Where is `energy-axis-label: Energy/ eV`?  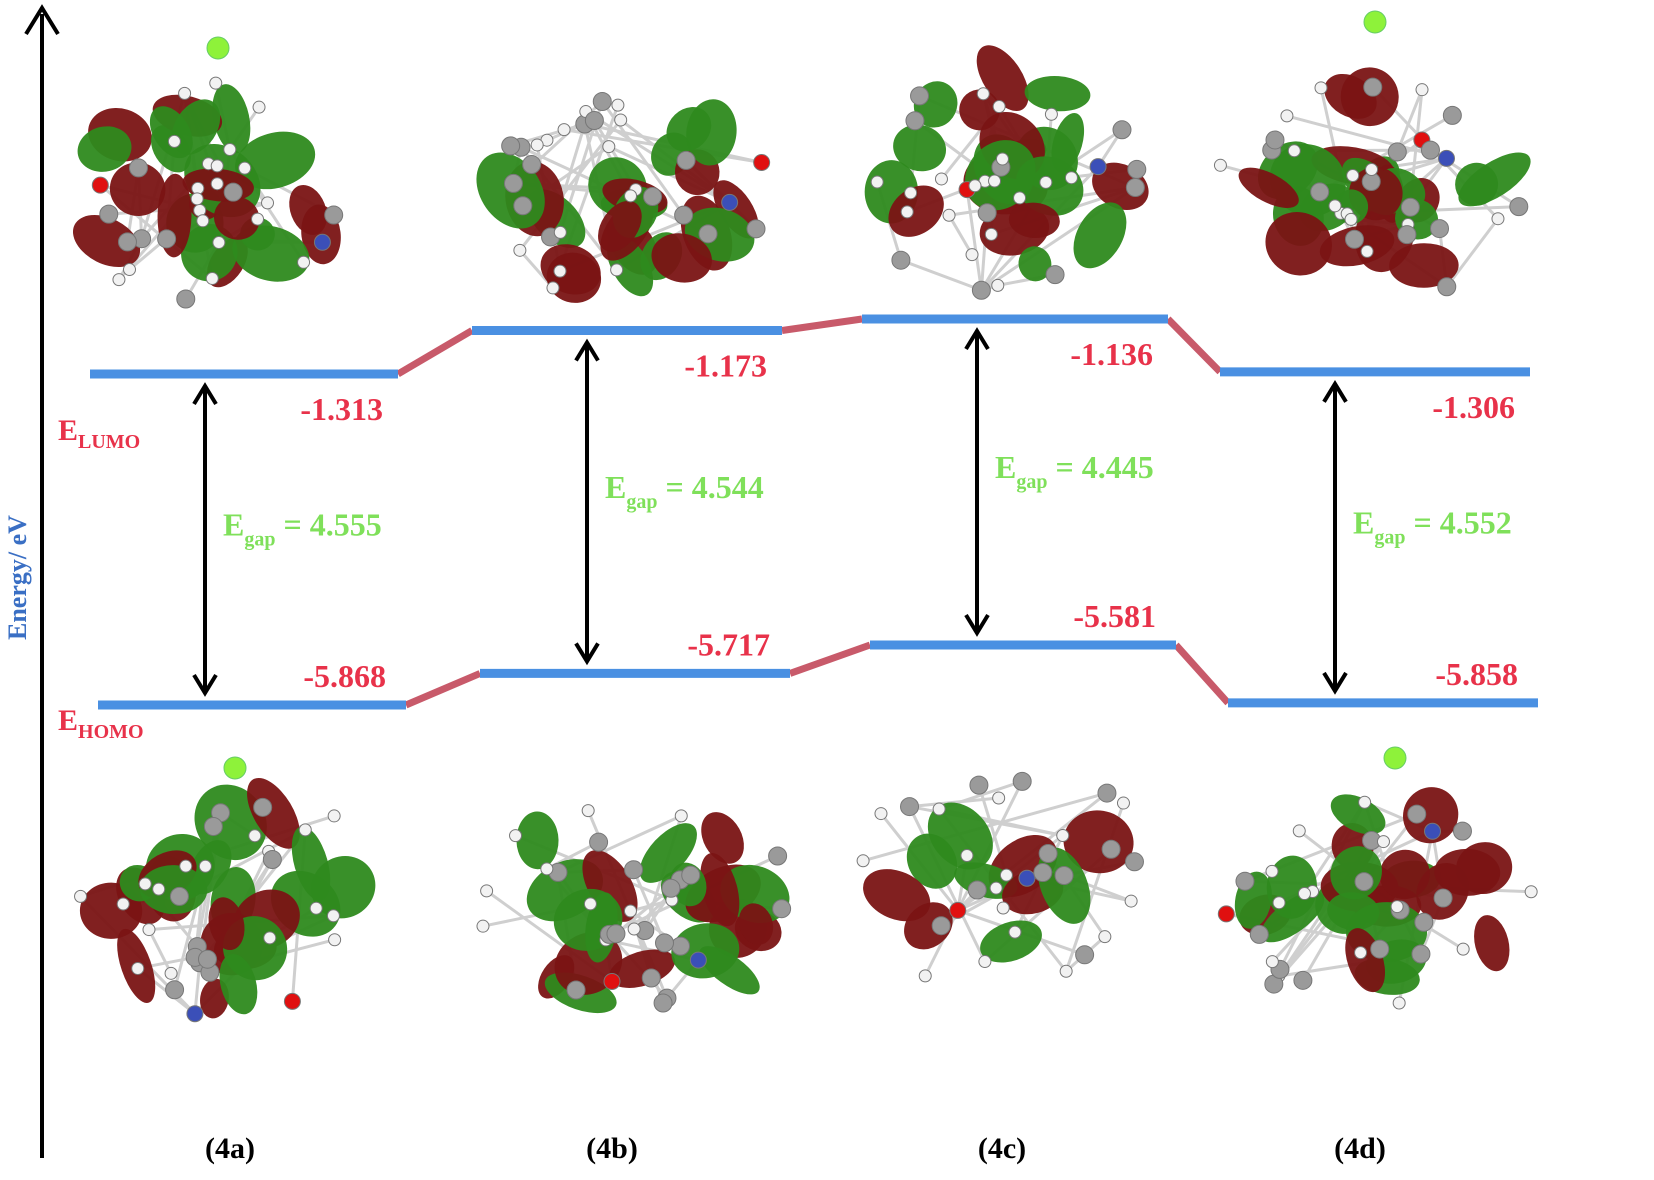 energy-axis-label: Energy/ eV is located at coordinates (17, 577).